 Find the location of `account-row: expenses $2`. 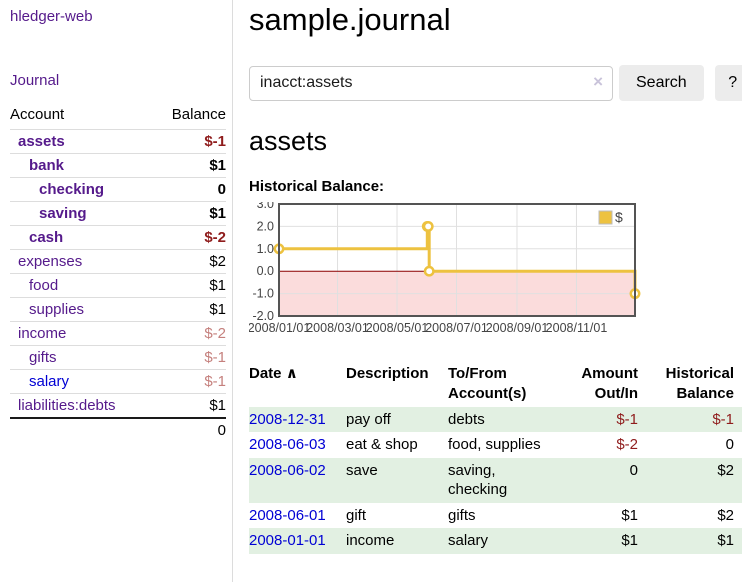

account-row: expenses $2 is located at coordinates (118, 261).